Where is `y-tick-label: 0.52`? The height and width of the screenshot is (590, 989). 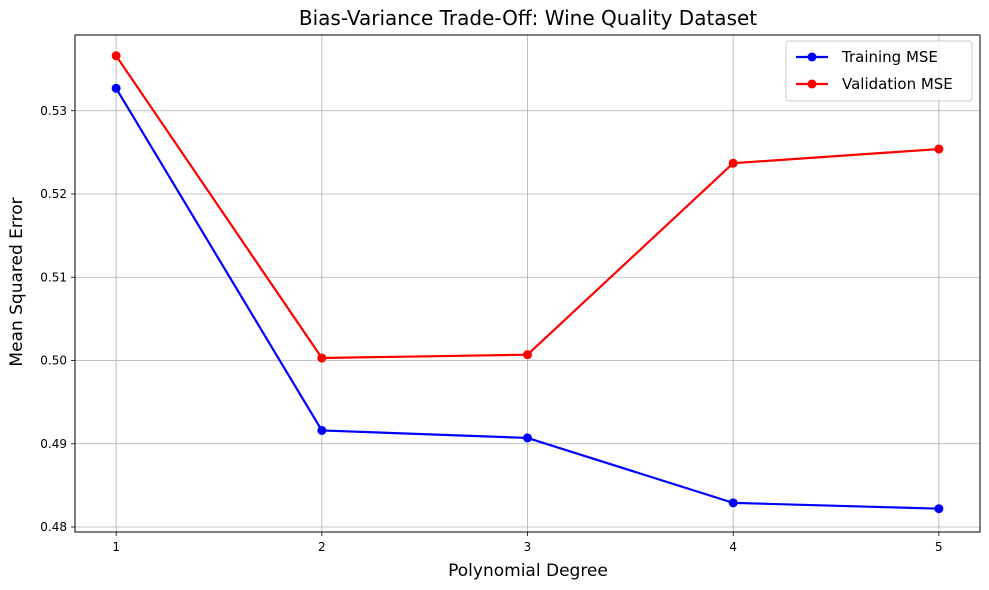
y-tick-label: 0.52 is located at coordinates (53, 194).